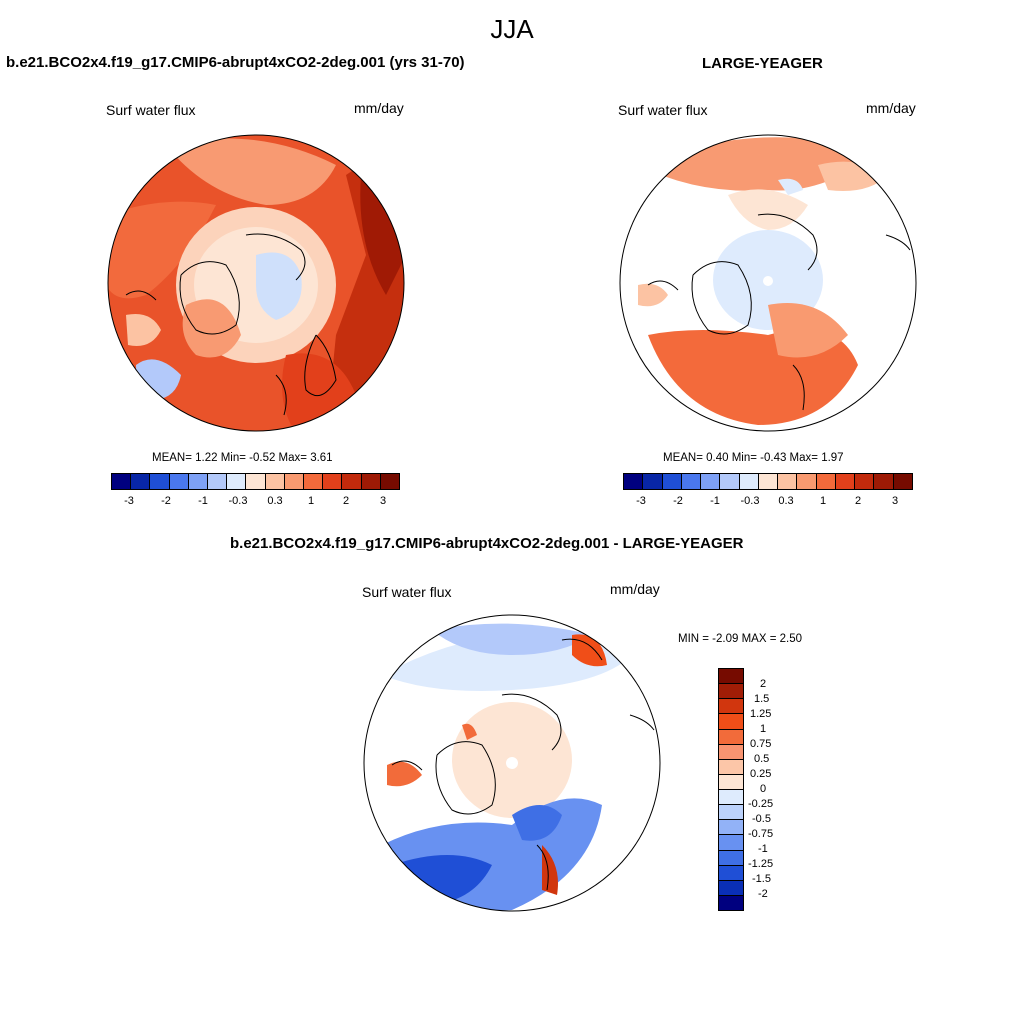  I want to click on right-stats: MEAN= 0.40 Min= -0.43 Max= 1.97, so click(753, 458).